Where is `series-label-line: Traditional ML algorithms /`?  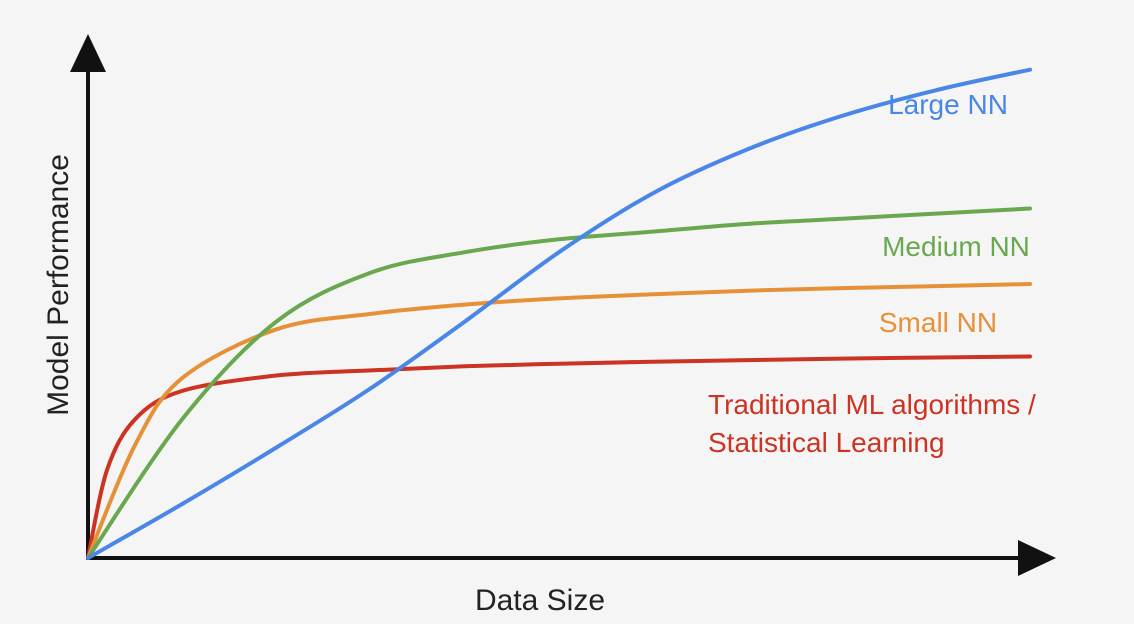
series-label-line: Traditional ML algorithms / is located at coordinates (872, 404).